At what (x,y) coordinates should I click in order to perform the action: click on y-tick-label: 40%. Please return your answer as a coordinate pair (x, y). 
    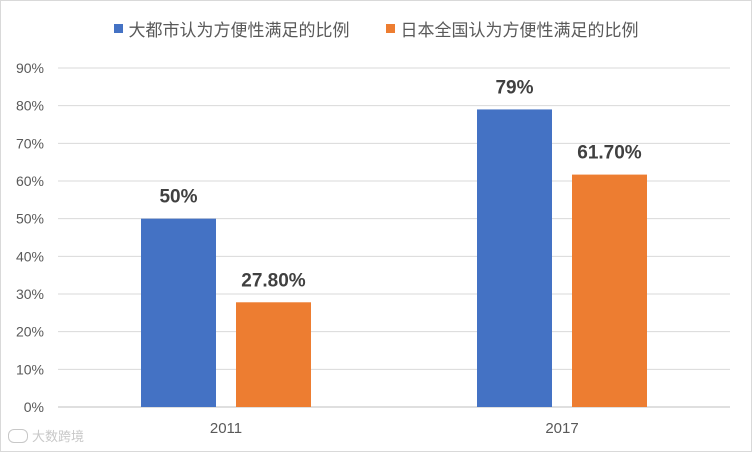
    Looking at the image, I should click on (30, 256).